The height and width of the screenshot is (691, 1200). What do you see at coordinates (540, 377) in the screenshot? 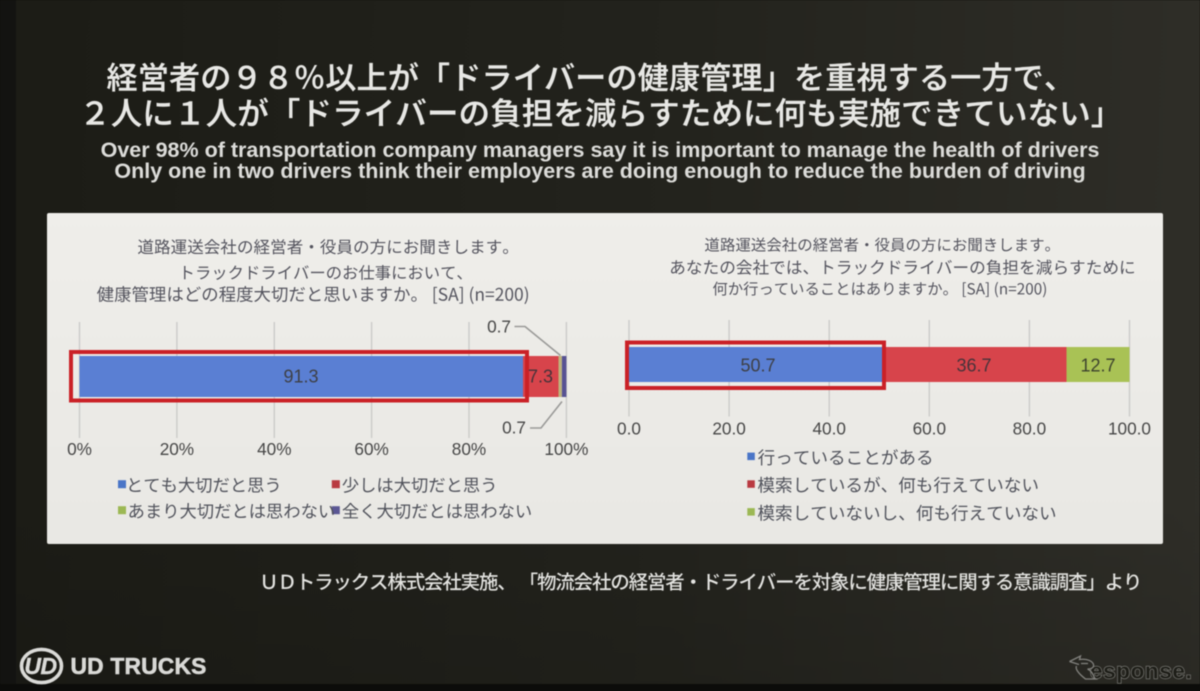
I see `svg-text: 7.3` at bounding box center [540, 377].